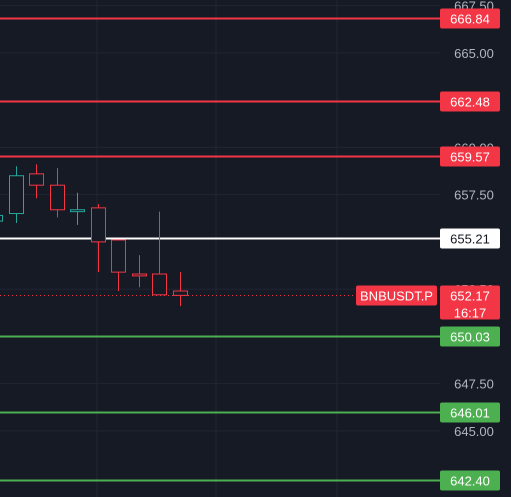 The height and width of the screenshot is (497, 511). I want to click on symbol-tag, so click(396, 295).